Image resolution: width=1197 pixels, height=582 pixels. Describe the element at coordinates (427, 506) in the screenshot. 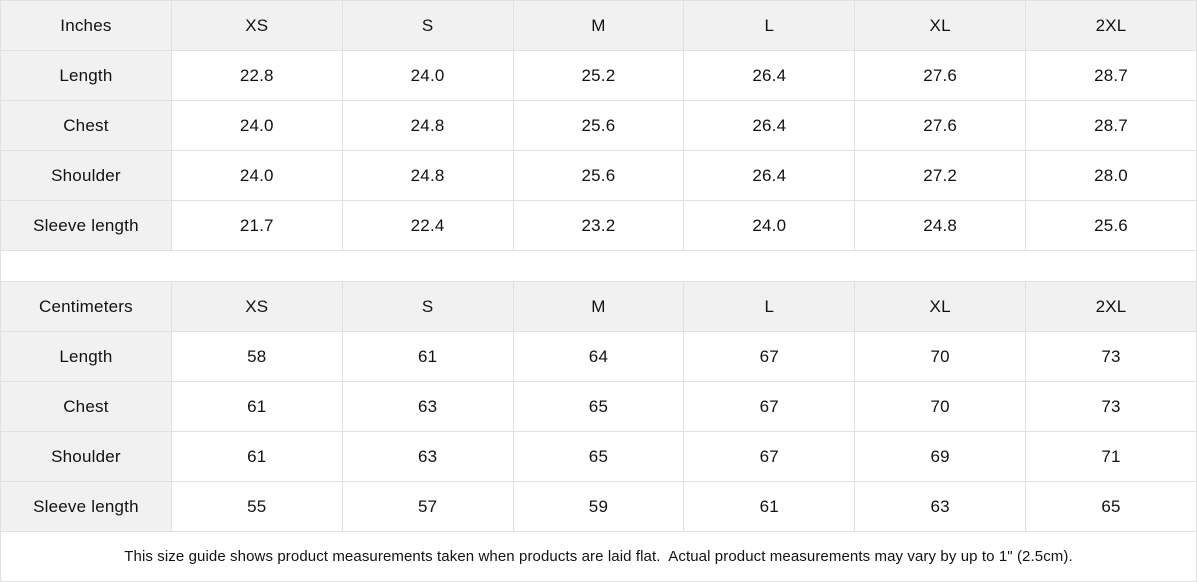

I see `size-value-cell: 57` at that location.